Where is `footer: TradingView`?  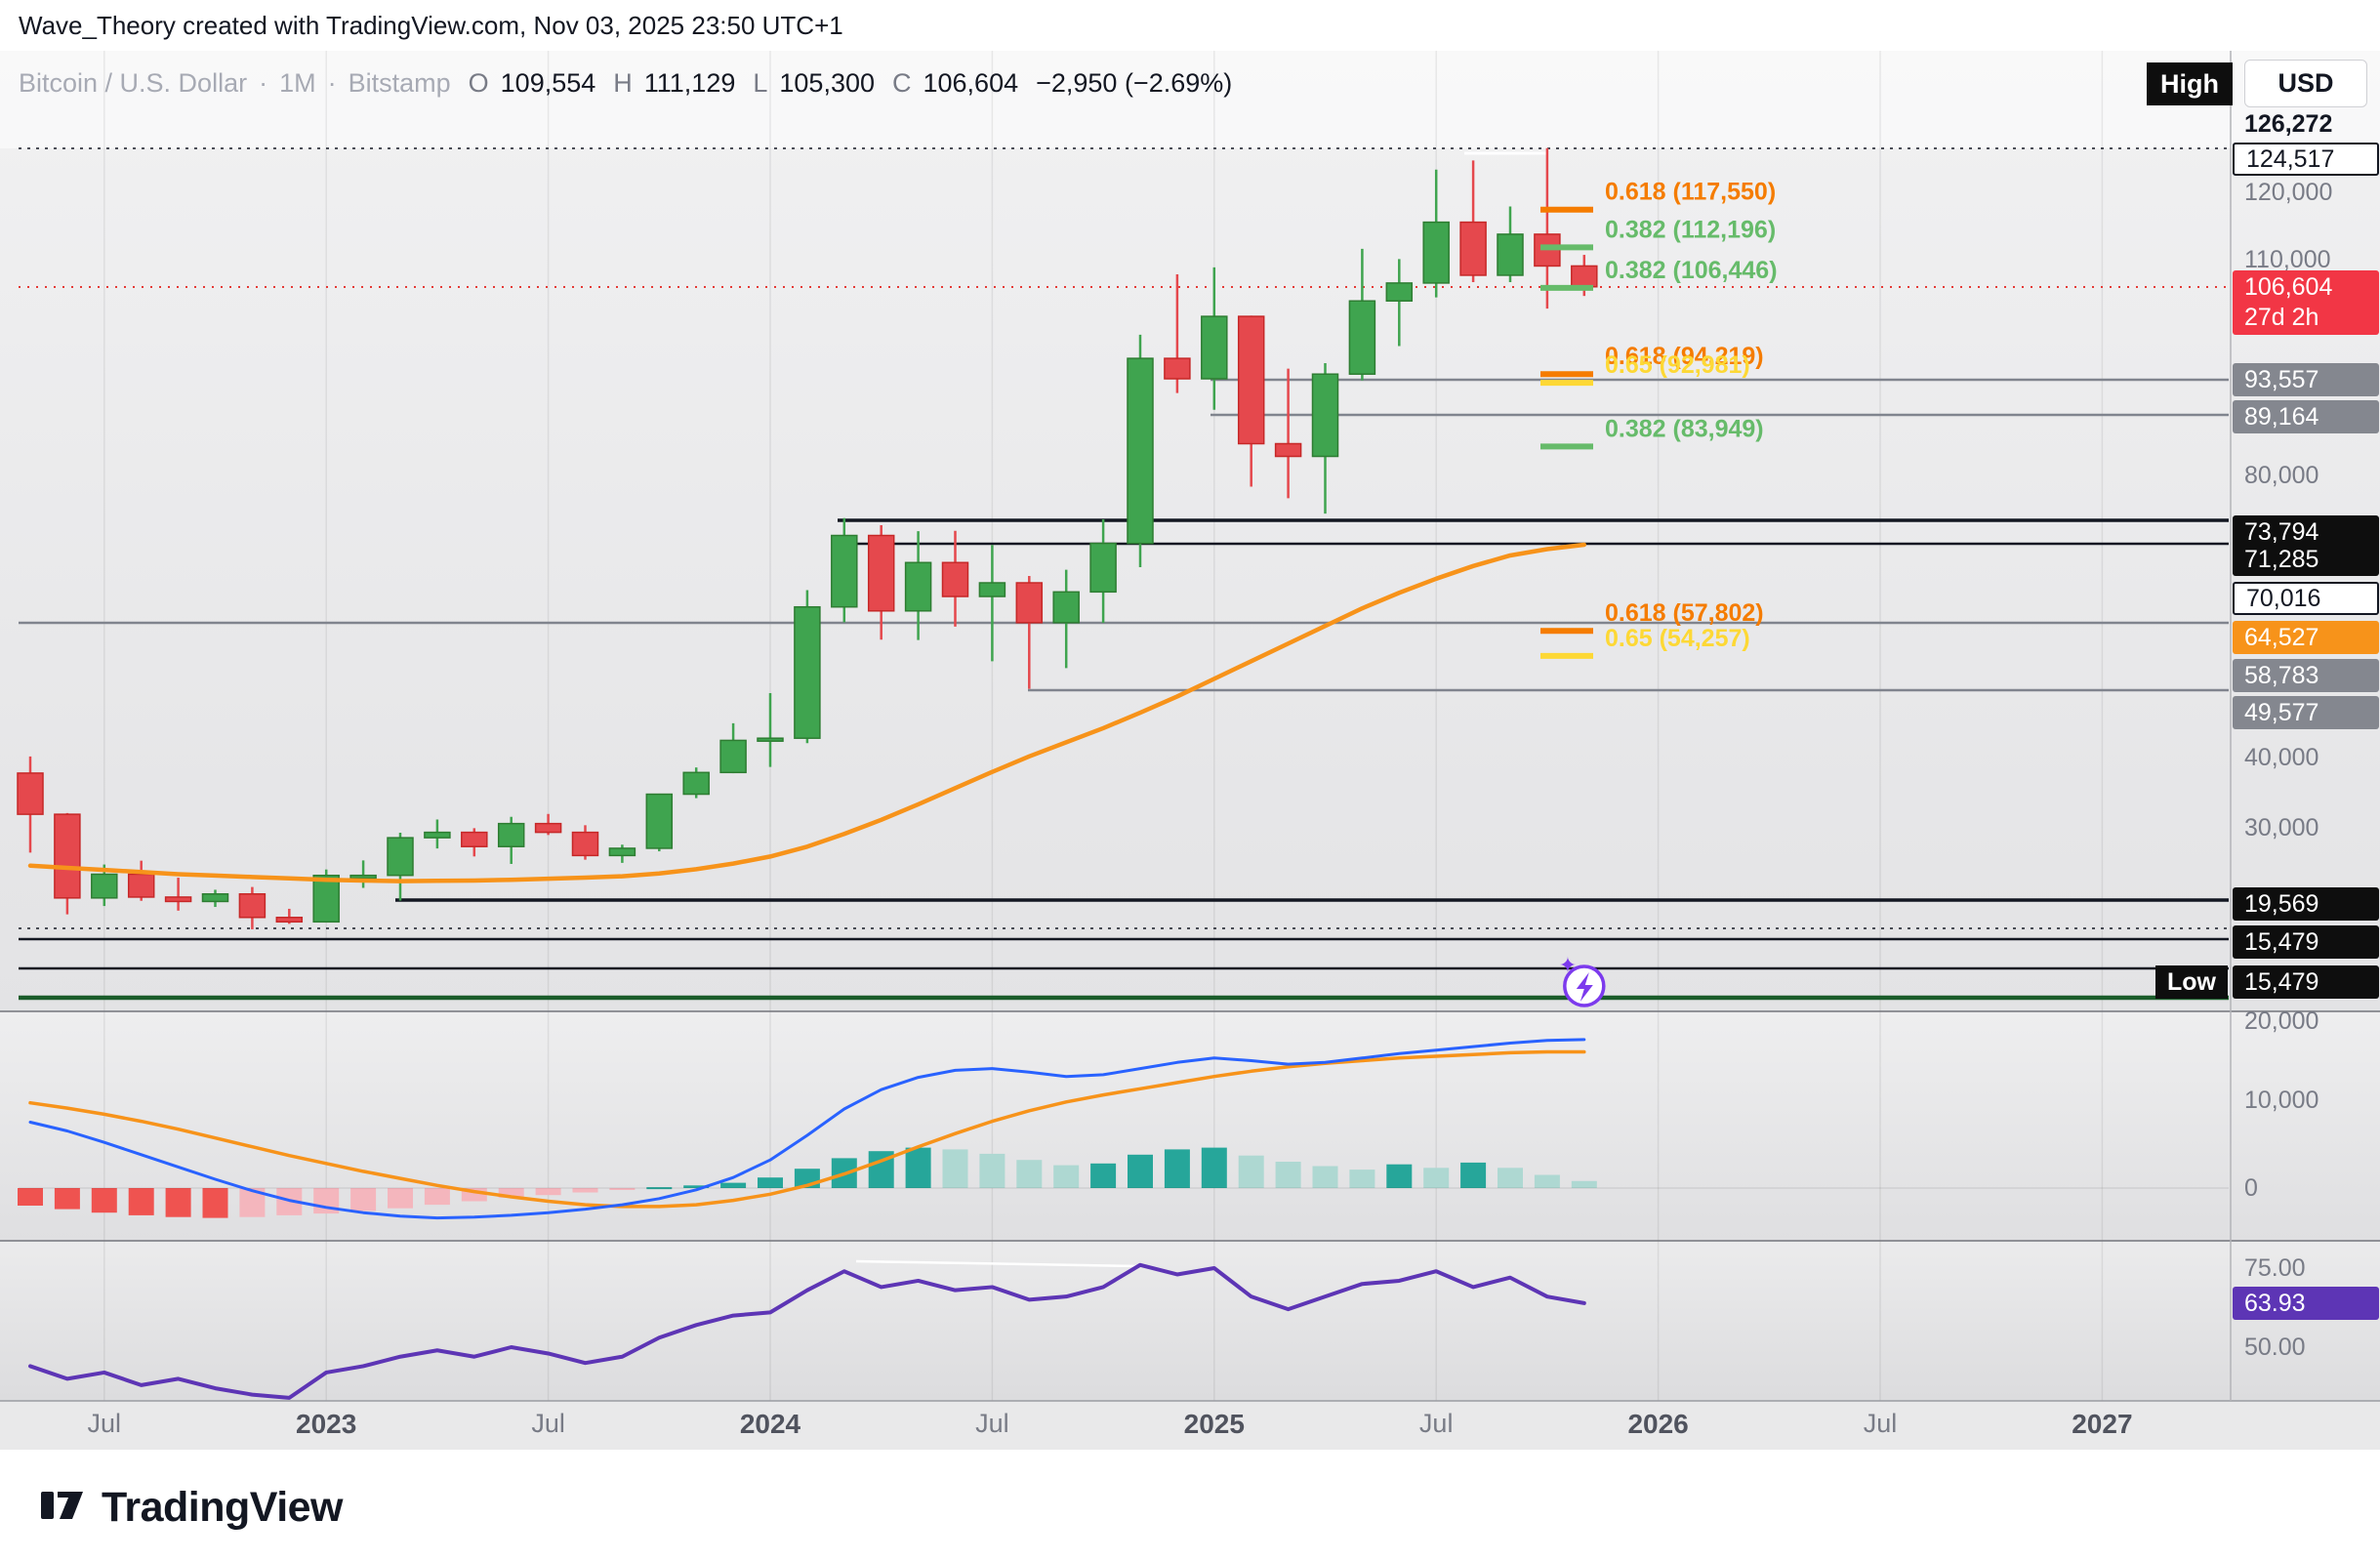
footer: TradingView is located at coordinates (191, 1508).